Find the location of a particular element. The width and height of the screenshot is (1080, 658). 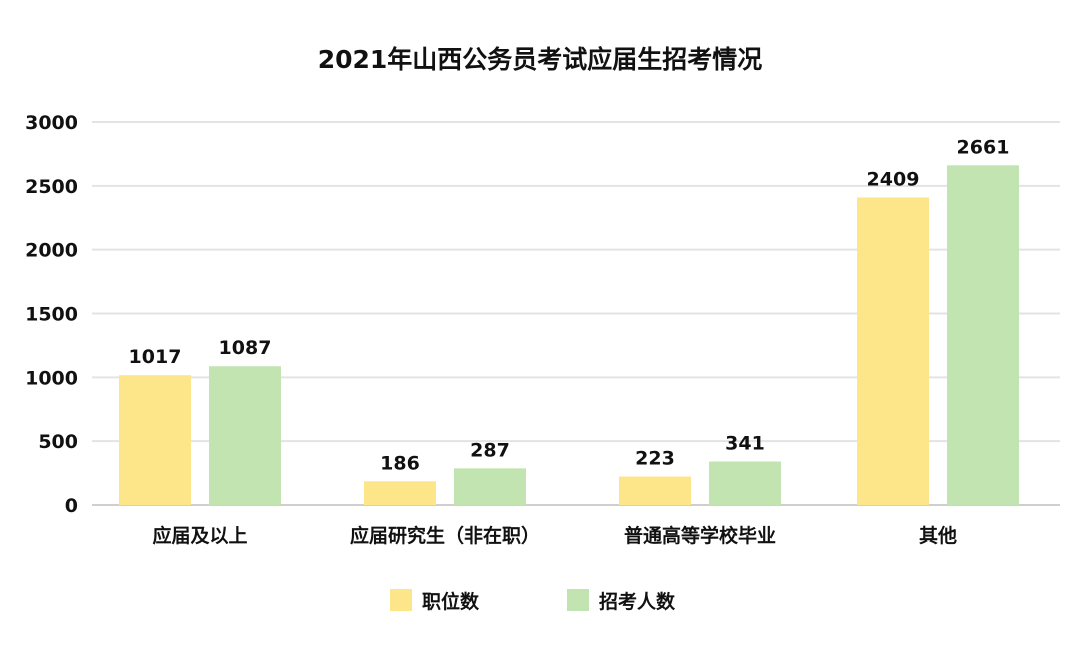

y-tick-label: 1500 is located at coordinates (51, 315).